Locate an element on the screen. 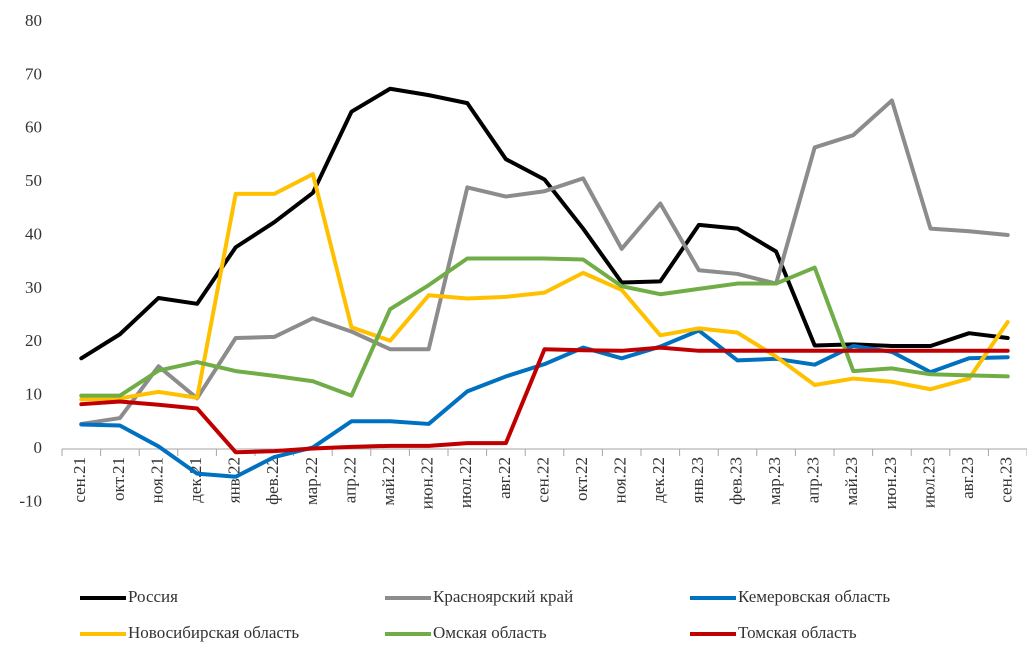 This screenshot has height=647, width=1027. x-tick-label: окт.22 is located at coordinates (581, 479).